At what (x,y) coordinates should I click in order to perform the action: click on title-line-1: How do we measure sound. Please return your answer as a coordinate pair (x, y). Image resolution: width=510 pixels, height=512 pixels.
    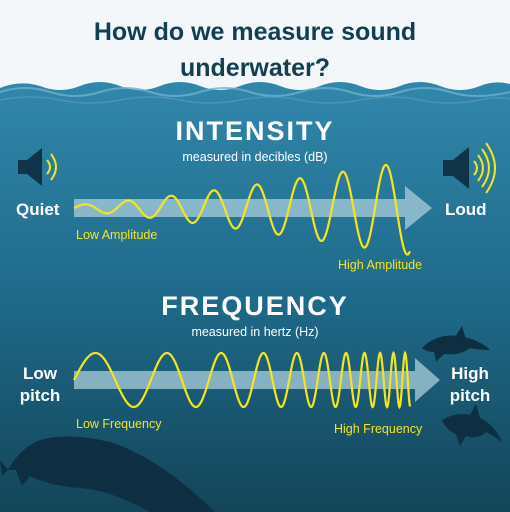
    Looking at the image, I should click on (255, 32).